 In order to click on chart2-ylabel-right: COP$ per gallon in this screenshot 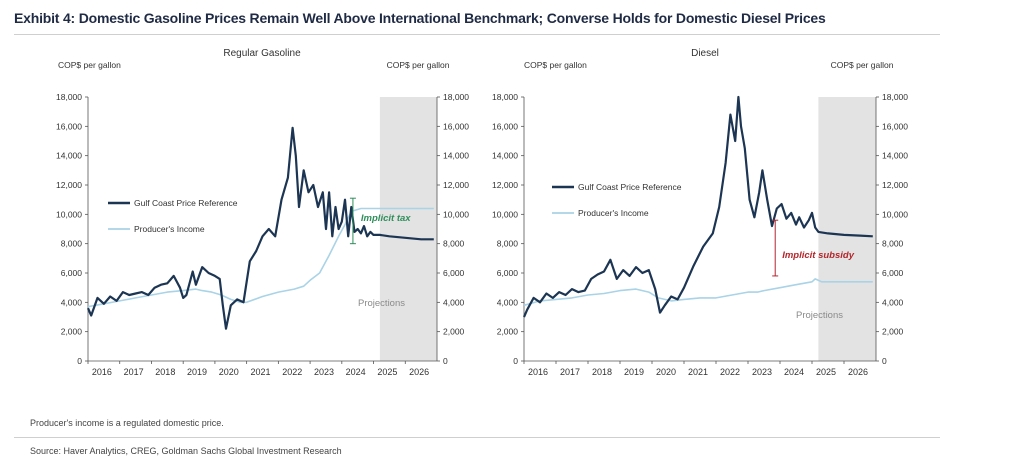, I will do `click(862, 65)`.